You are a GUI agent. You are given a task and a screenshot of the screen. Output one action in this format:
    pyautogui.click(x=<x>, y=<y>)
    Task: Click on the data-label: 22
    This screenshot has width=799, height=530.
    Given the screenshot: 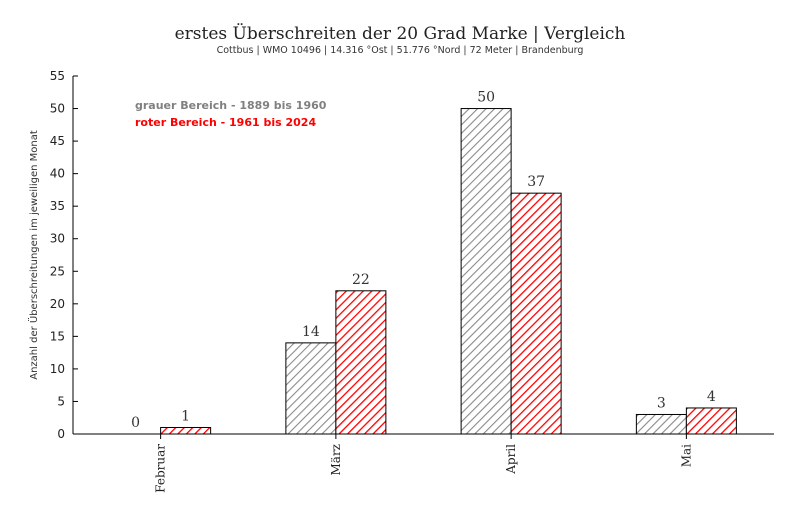 What is the action you would take?
    pyautogui.click(x=361, y=280)
    